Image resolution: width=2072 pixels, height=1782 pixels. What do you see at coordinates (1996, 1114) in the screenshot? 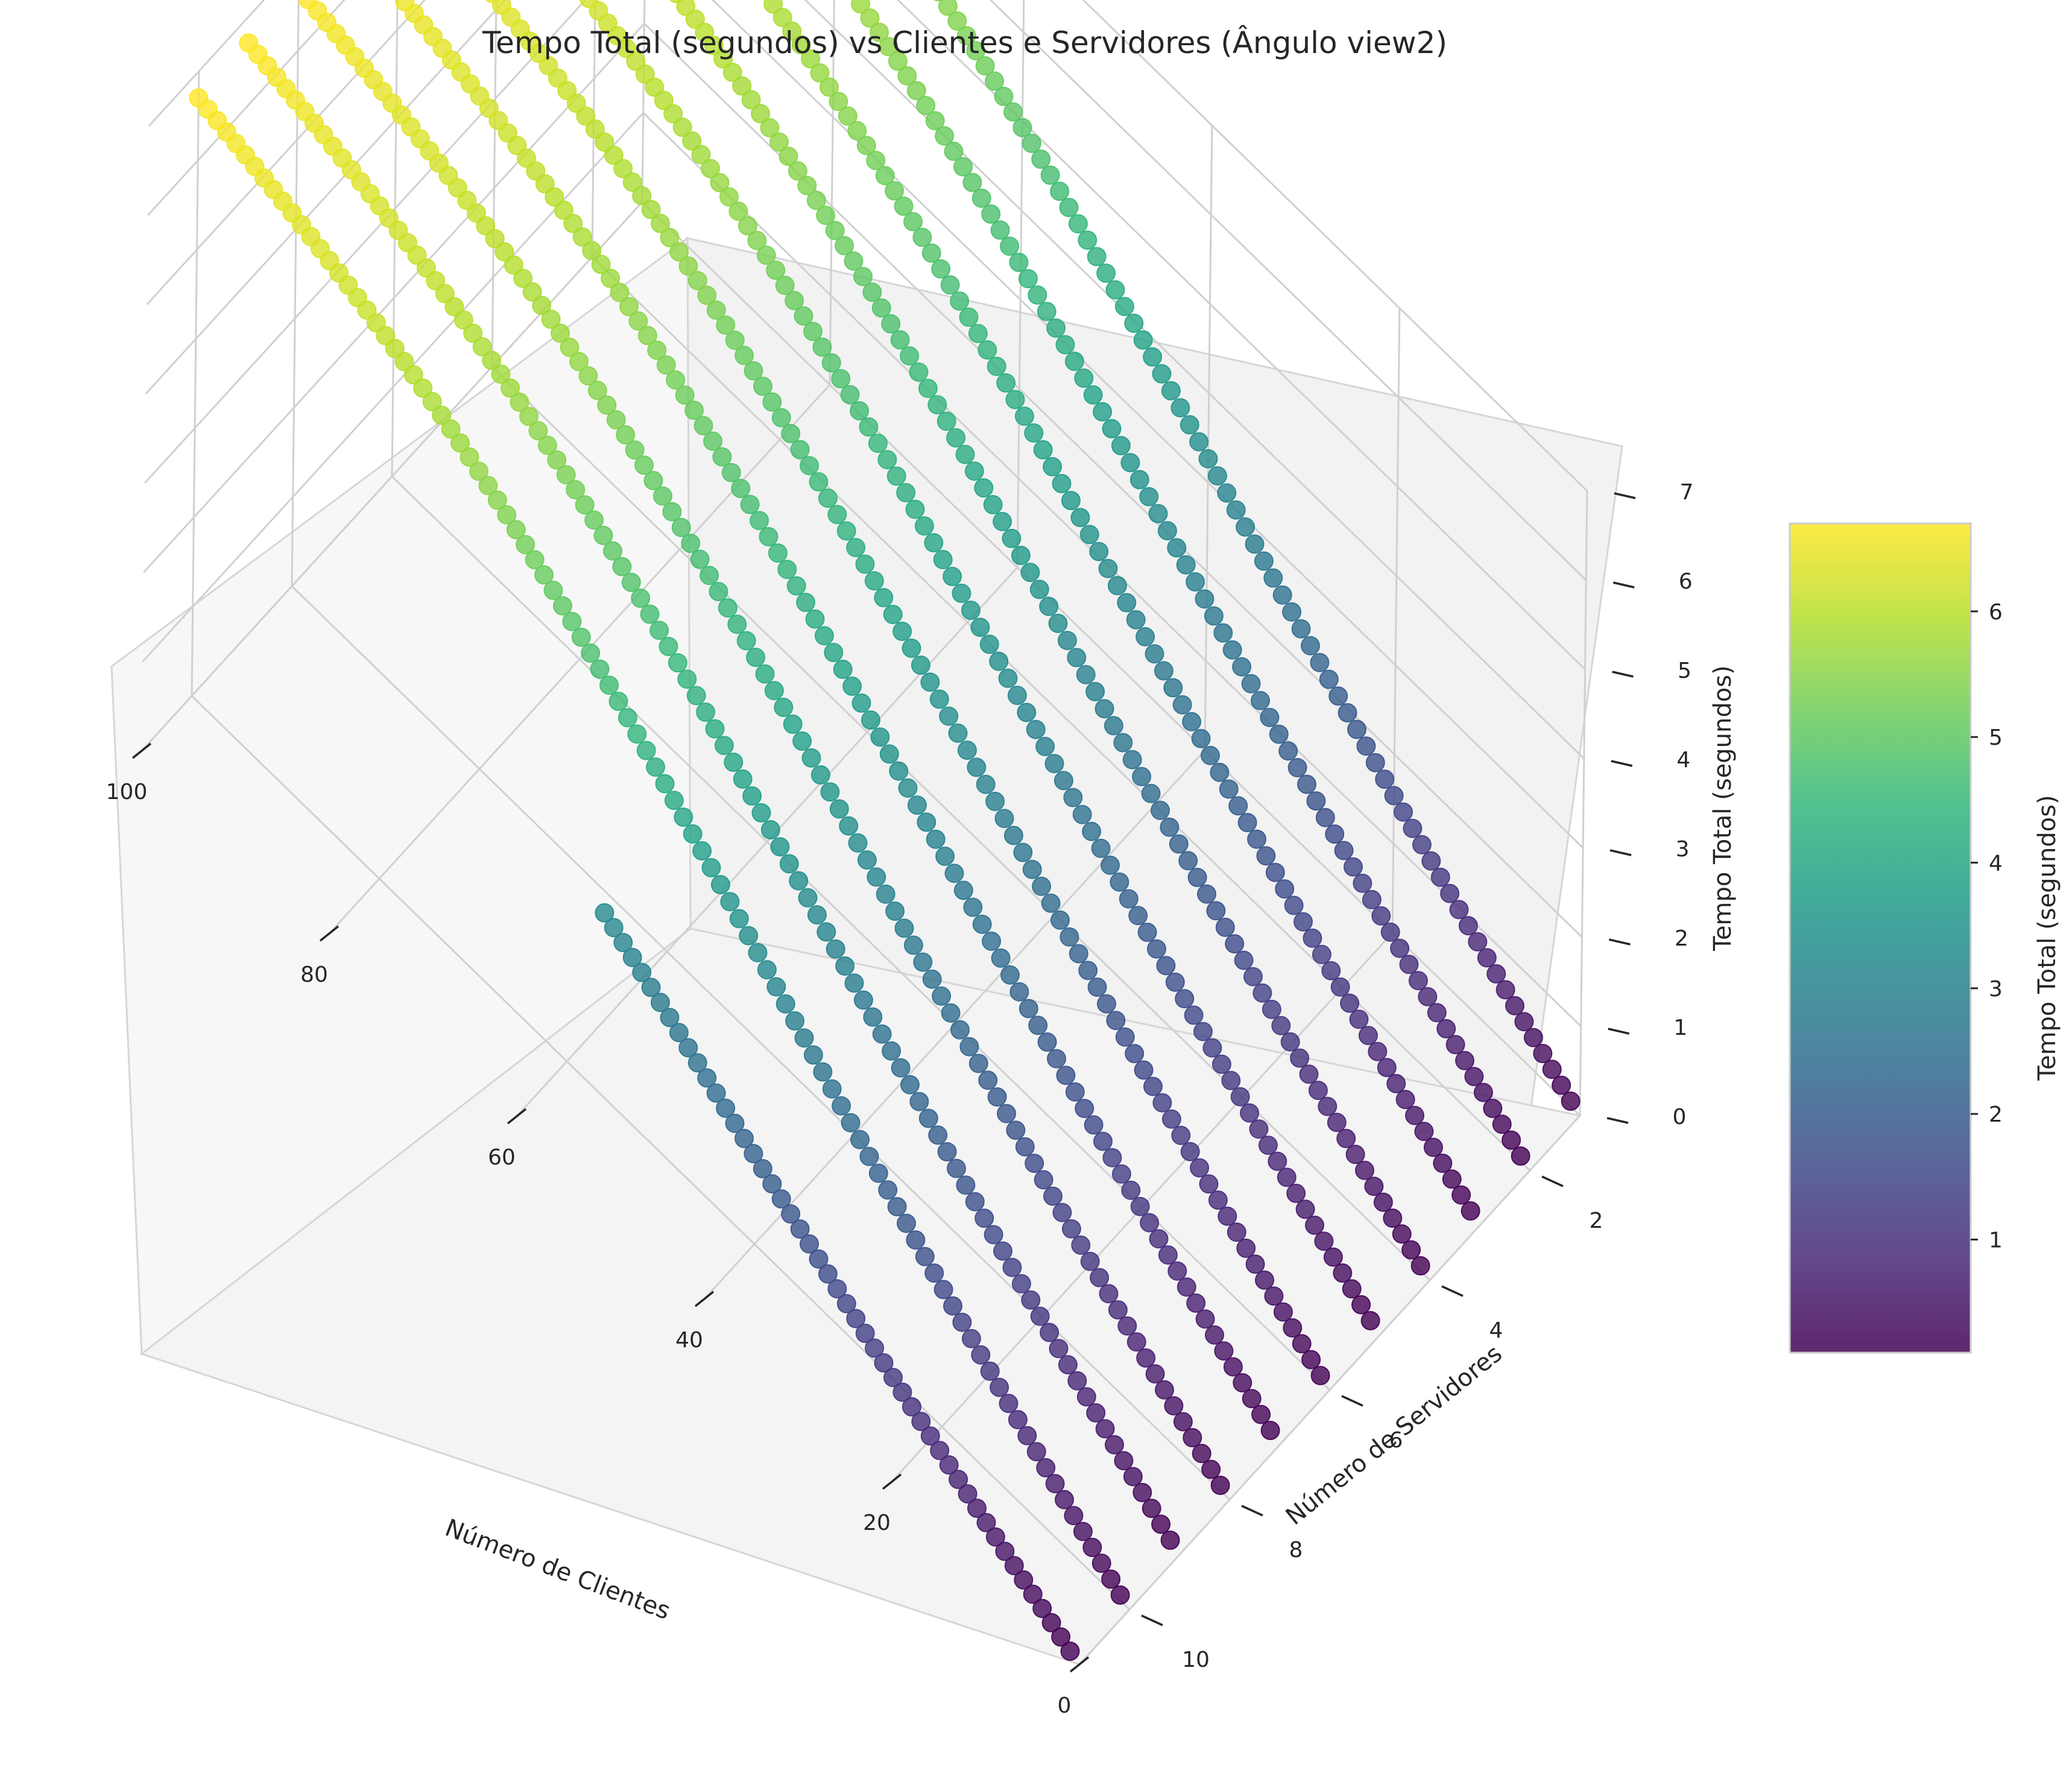
I see `colorbar-tick-label: 2` at bounding box center [1996, 1114].